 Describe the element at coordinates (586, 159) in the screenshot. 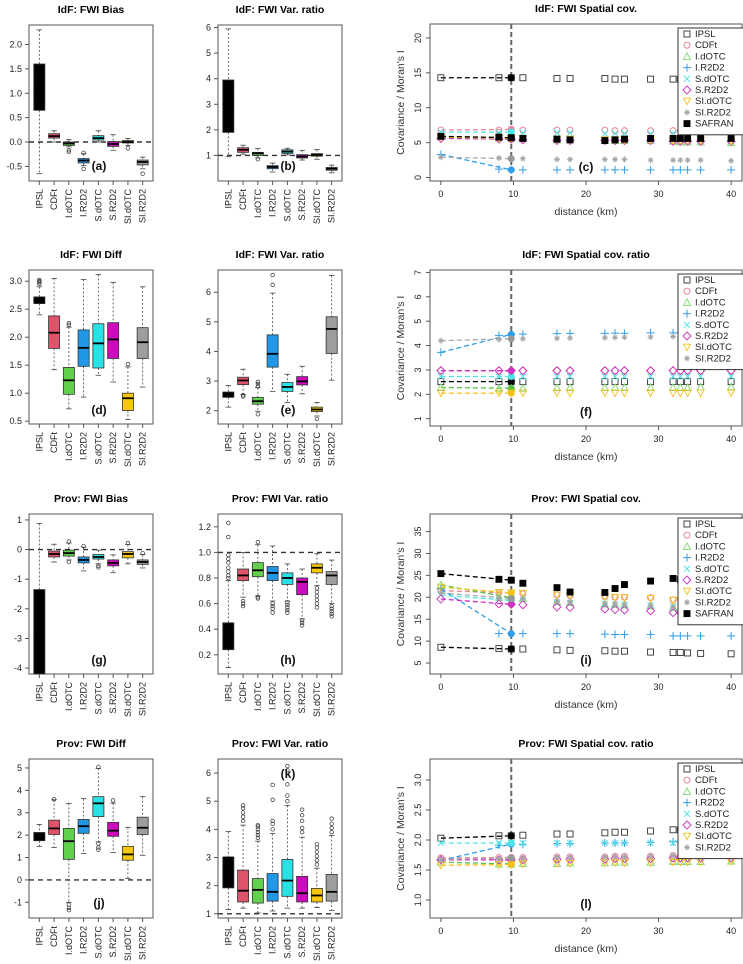

I see `series-SI.R2D2` at that location.